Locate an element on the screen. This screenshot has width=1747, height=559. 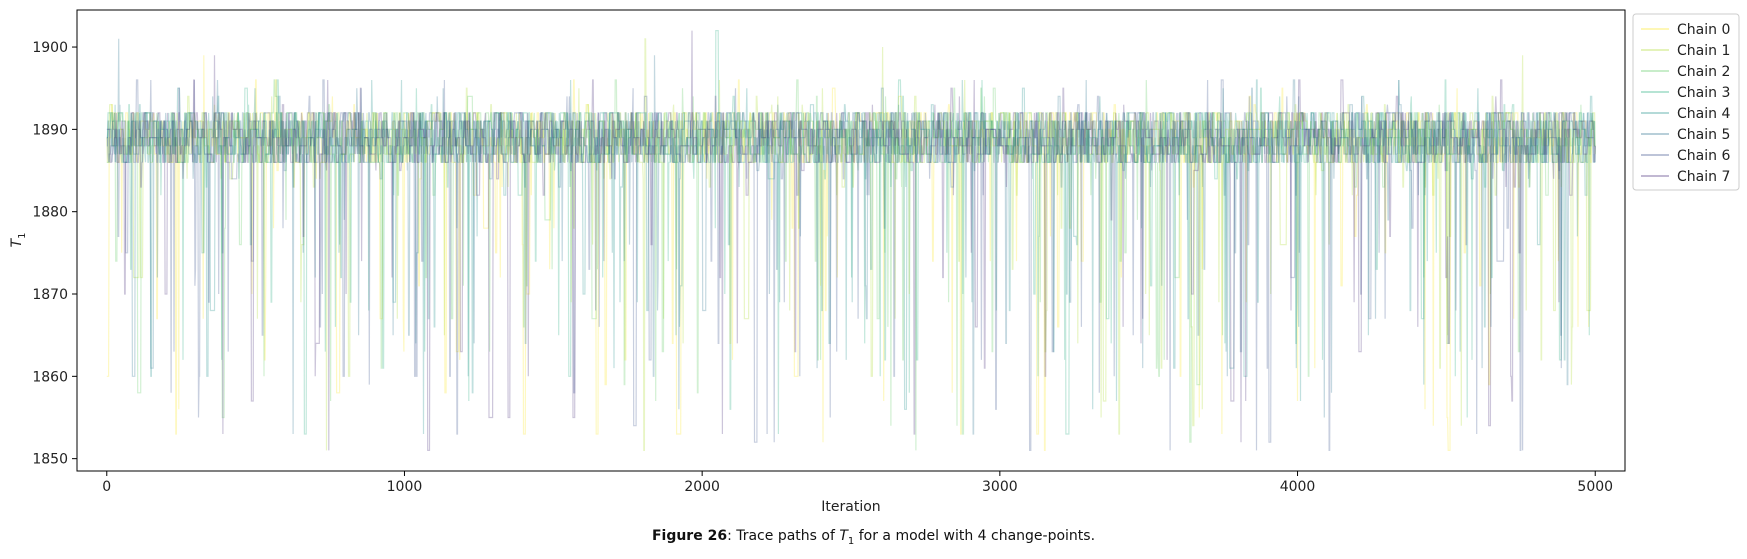
x-axis-label: Iteration is located at coordinates (850, 507).